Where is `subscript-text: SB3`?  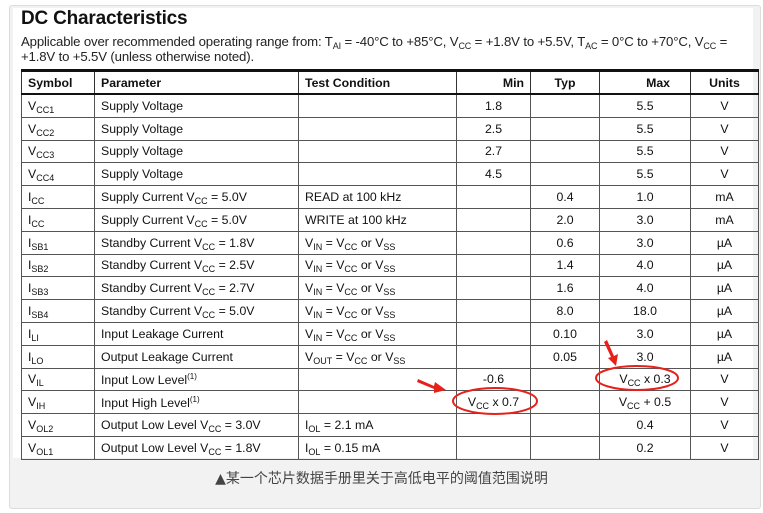 subscript-text: SB3 is located at coordinates (40, 292).